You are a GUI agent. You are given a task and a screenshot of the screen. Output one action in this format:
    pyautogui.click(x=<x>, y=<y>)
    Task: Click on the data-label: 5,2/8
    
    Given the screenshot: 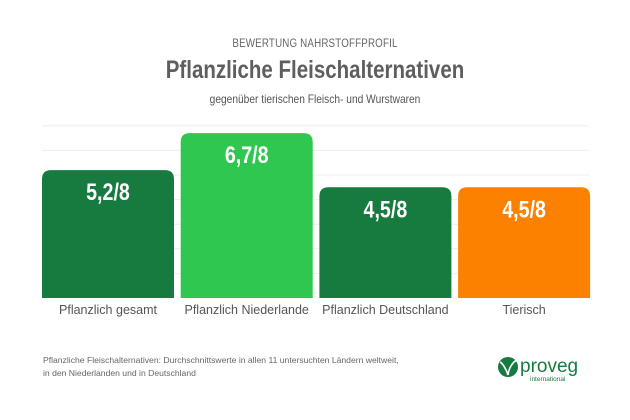 What is the action you would take?
    pyautogui.click(x=108, y=191)
    